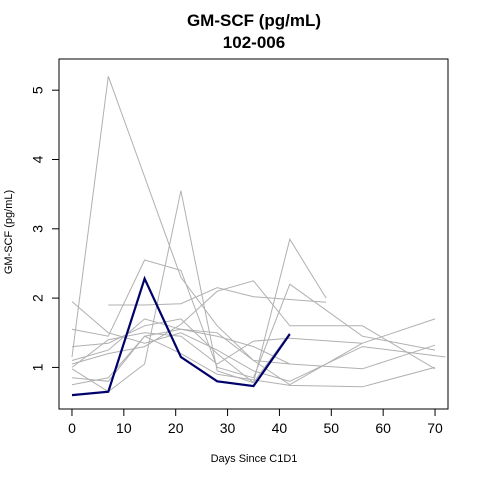  I want to click on x-tick-label: 70, so click(435, 428).